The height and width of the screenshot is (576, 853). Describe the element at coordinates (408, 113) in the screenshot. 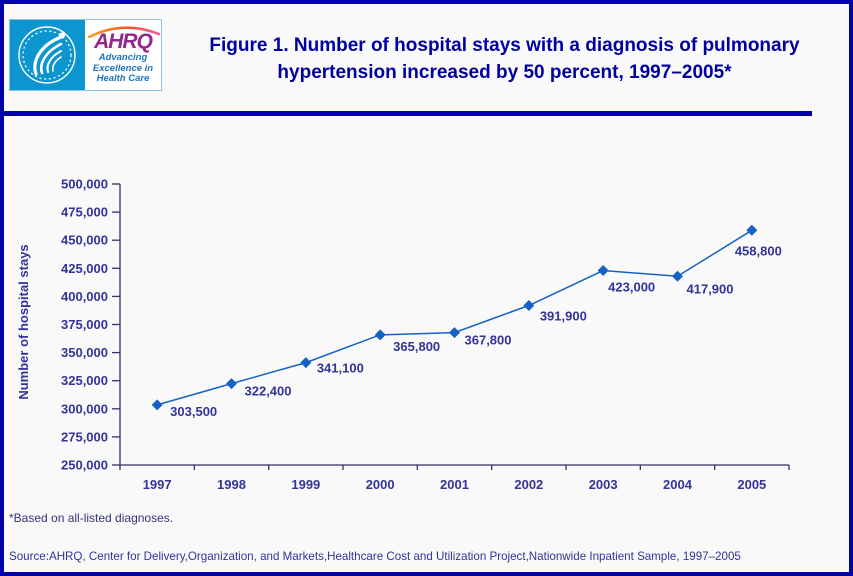

I see `header-divider` at that location.